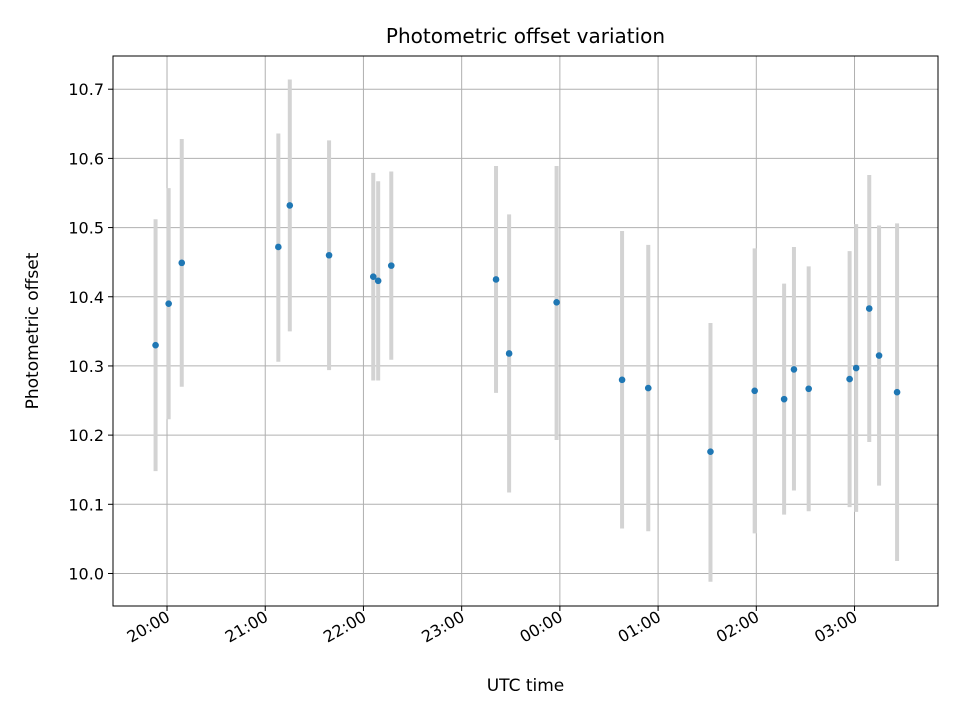  I want to click on x-tick-label: 00:00, so click(540, 627).